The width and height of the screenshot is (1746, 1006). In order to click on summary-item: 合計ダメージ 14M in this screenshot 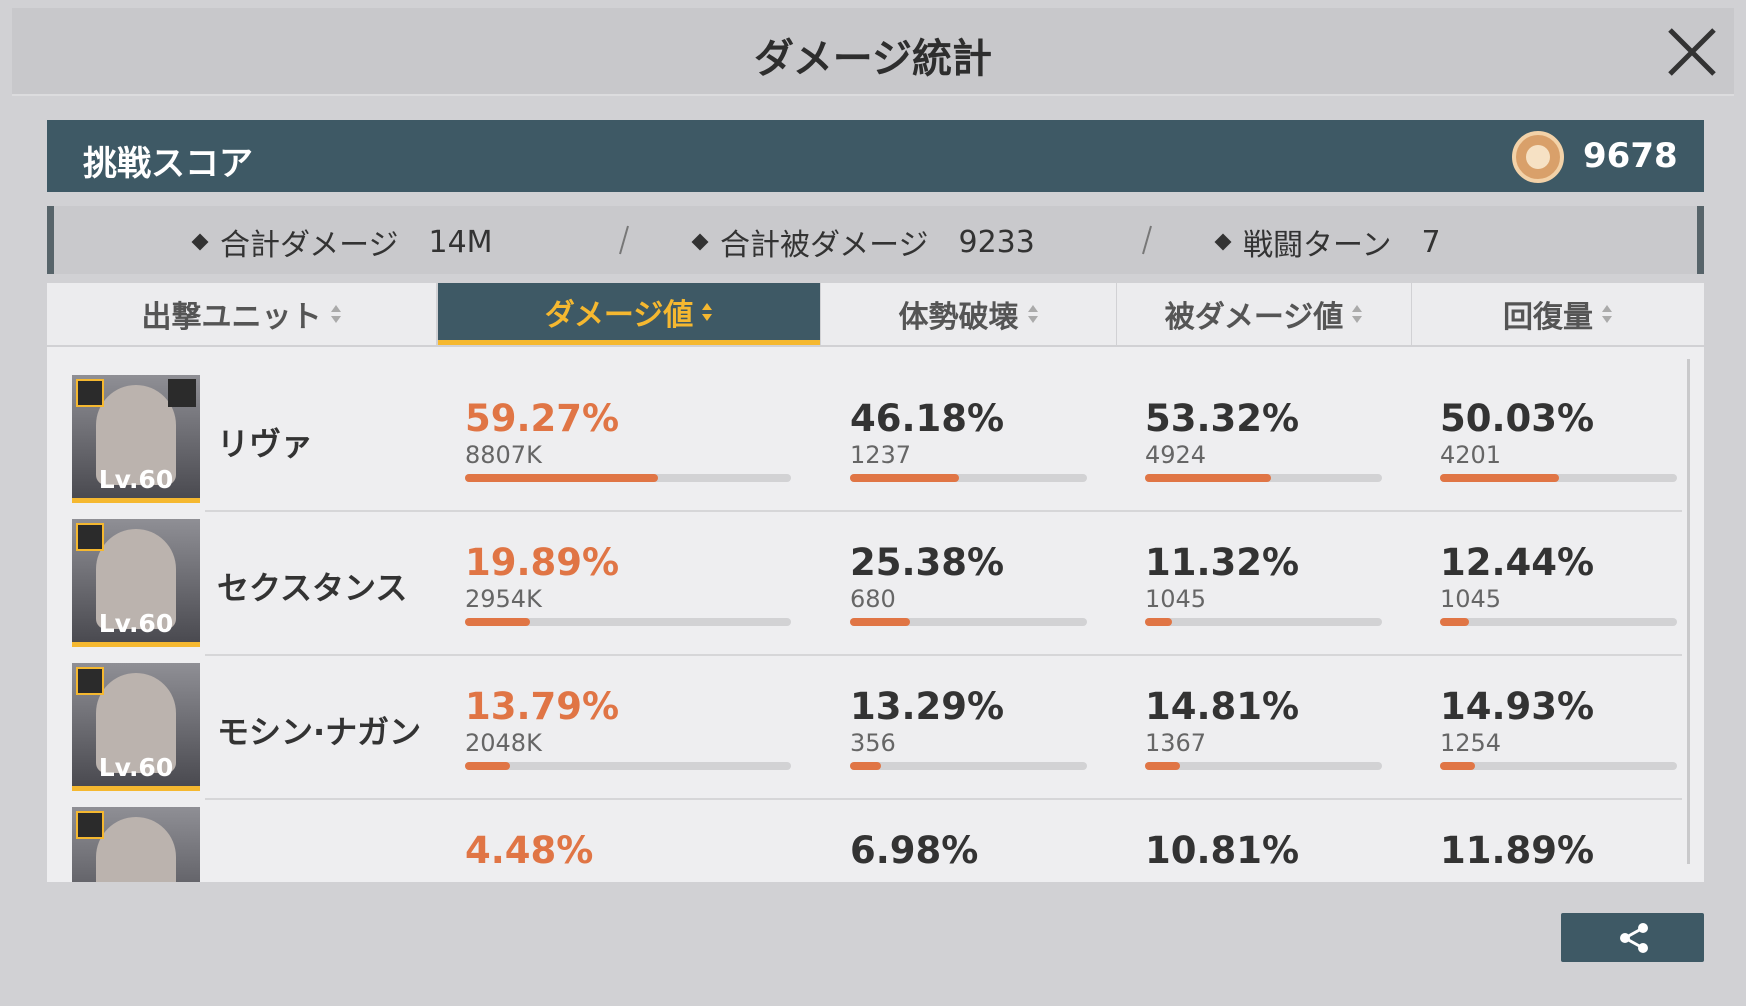, I will do `click(342, 242)`.